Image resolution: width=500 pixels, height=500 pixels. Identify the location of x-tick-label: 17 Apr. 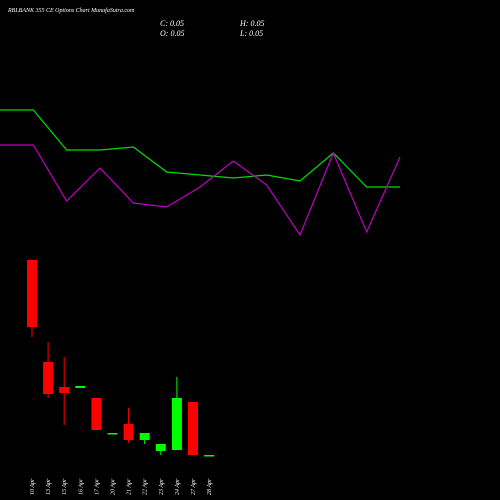
(97, 486).